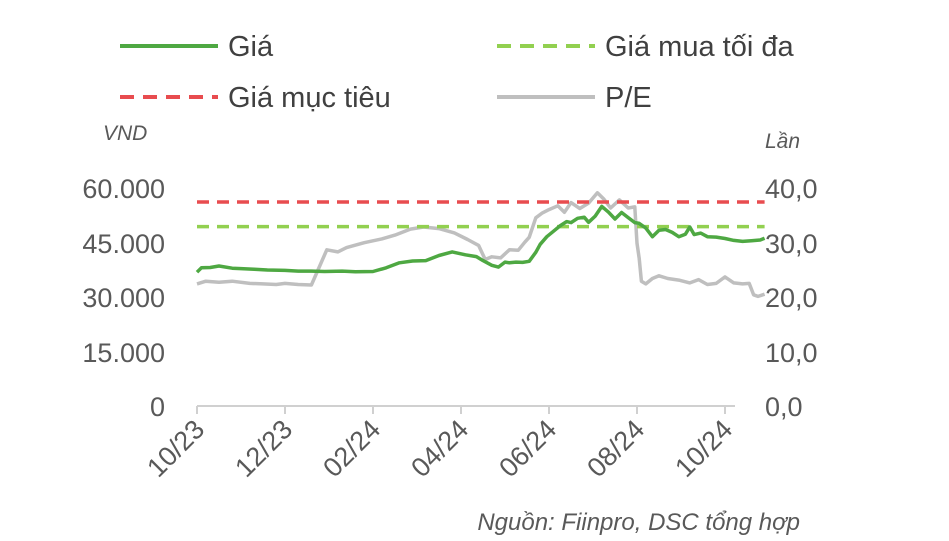  Describe the element at coordinates (628, 98) in the screenshot. I see `legend-label-pe: P/E` at that location.